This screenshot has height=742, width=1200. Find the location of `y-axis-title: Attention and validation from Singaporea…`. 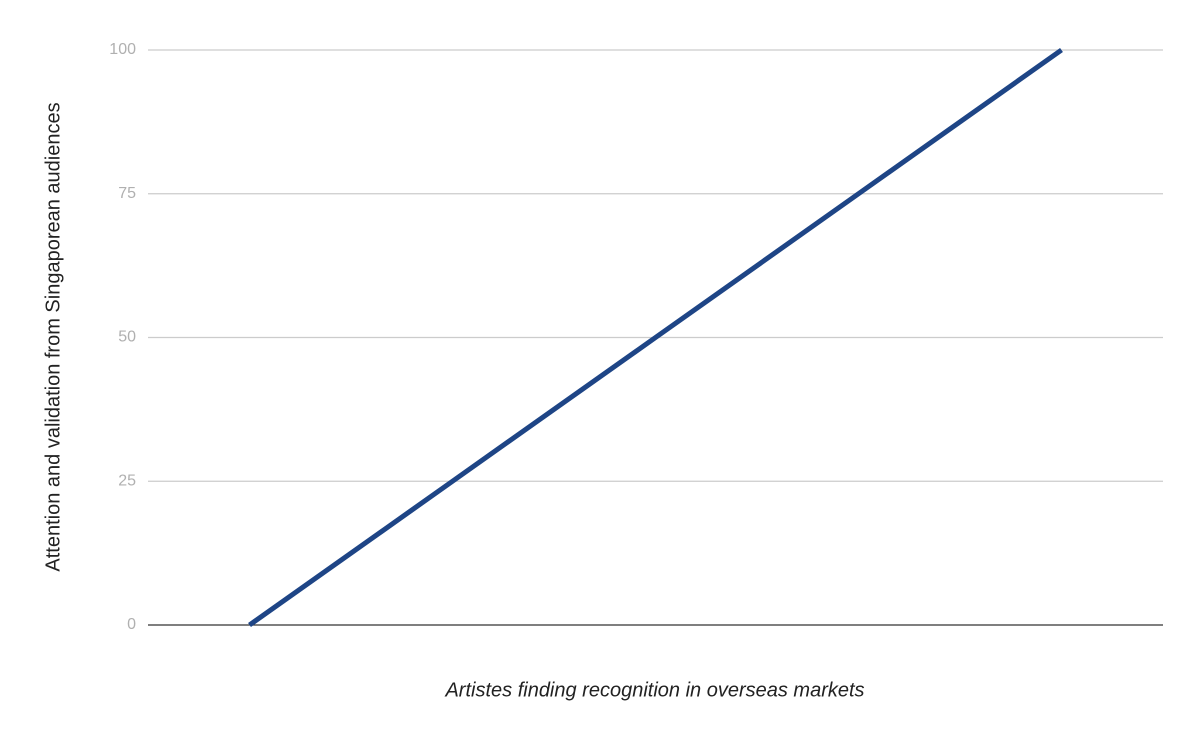

y-axis-title: Attention and validation from Singaporea… is located at coordinates (53, 336).